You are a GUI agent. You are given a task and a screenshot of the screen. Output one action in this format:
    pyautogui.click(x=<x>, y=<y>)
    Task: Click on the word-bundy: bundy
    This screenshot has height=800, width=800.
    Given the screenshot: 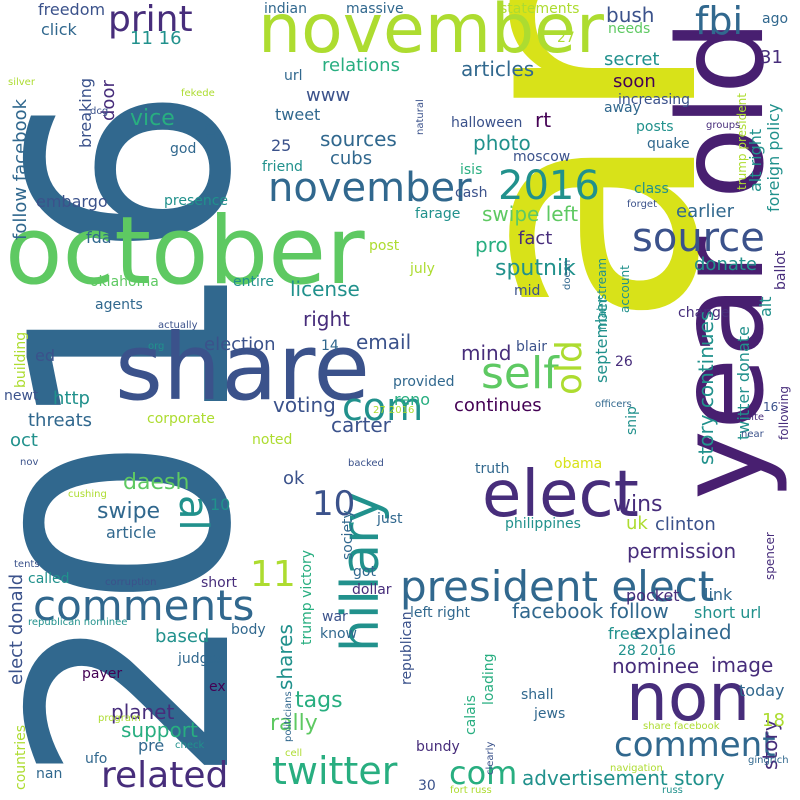 What is the action you would take?
    pyautogui.click(x=438, y=747)
    